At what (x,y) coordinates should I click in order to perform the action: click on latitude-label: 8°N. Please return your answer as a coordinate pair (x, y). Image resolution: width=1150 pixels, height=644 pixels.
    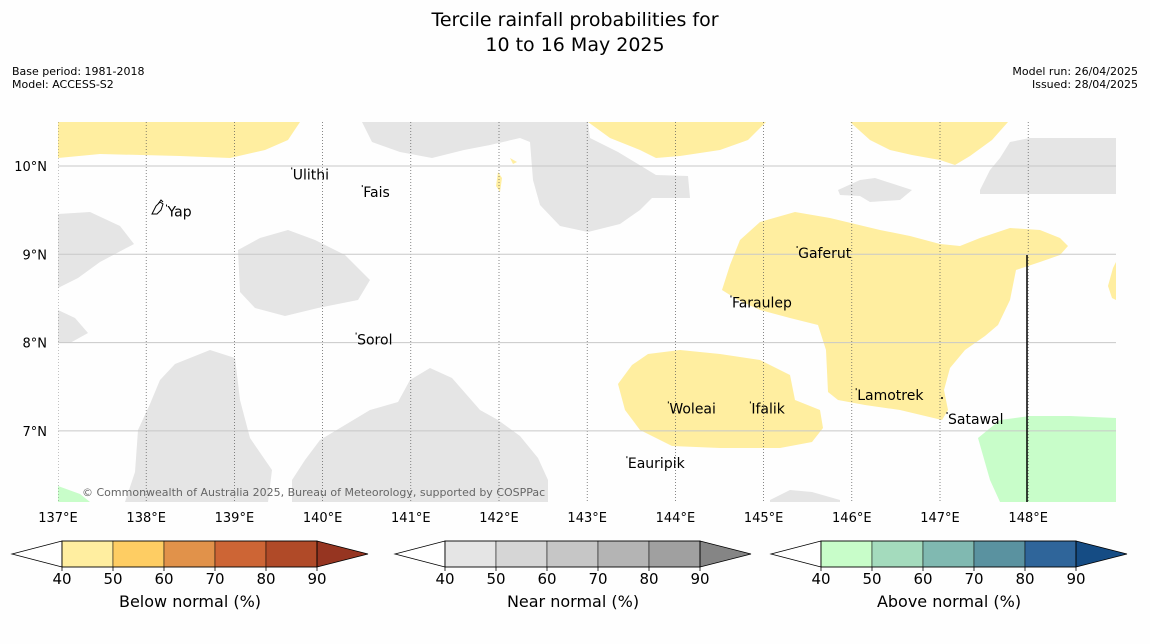
    Looking at the image, I should click on (35, 344).